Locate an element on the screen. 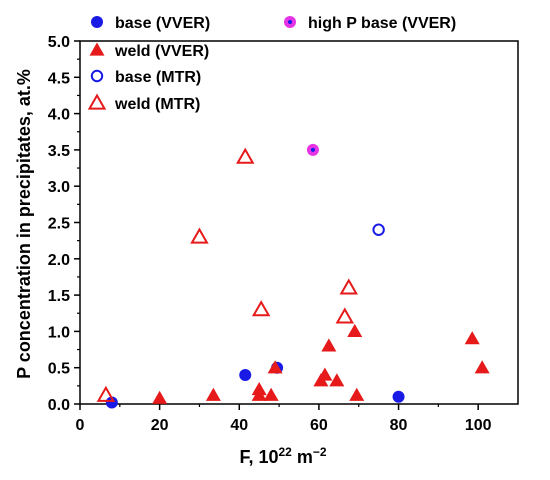 The image size is (550, 480). legend-item: weld (VVER) is located at coordinates (149, 51).